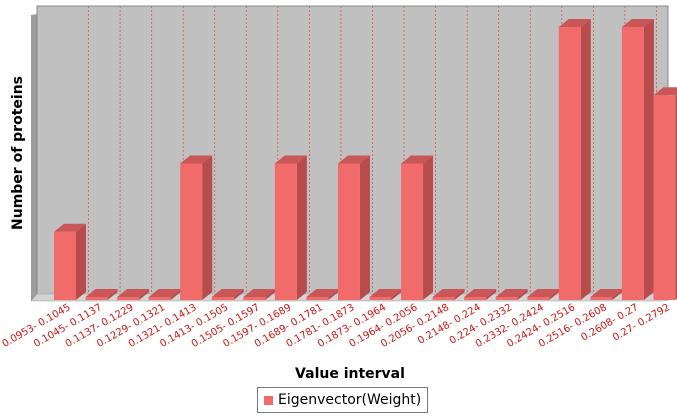 The height and width of the screenshot is (417, 677). I want to click on legend: Eigenvector(Weight), so click(343, 400).